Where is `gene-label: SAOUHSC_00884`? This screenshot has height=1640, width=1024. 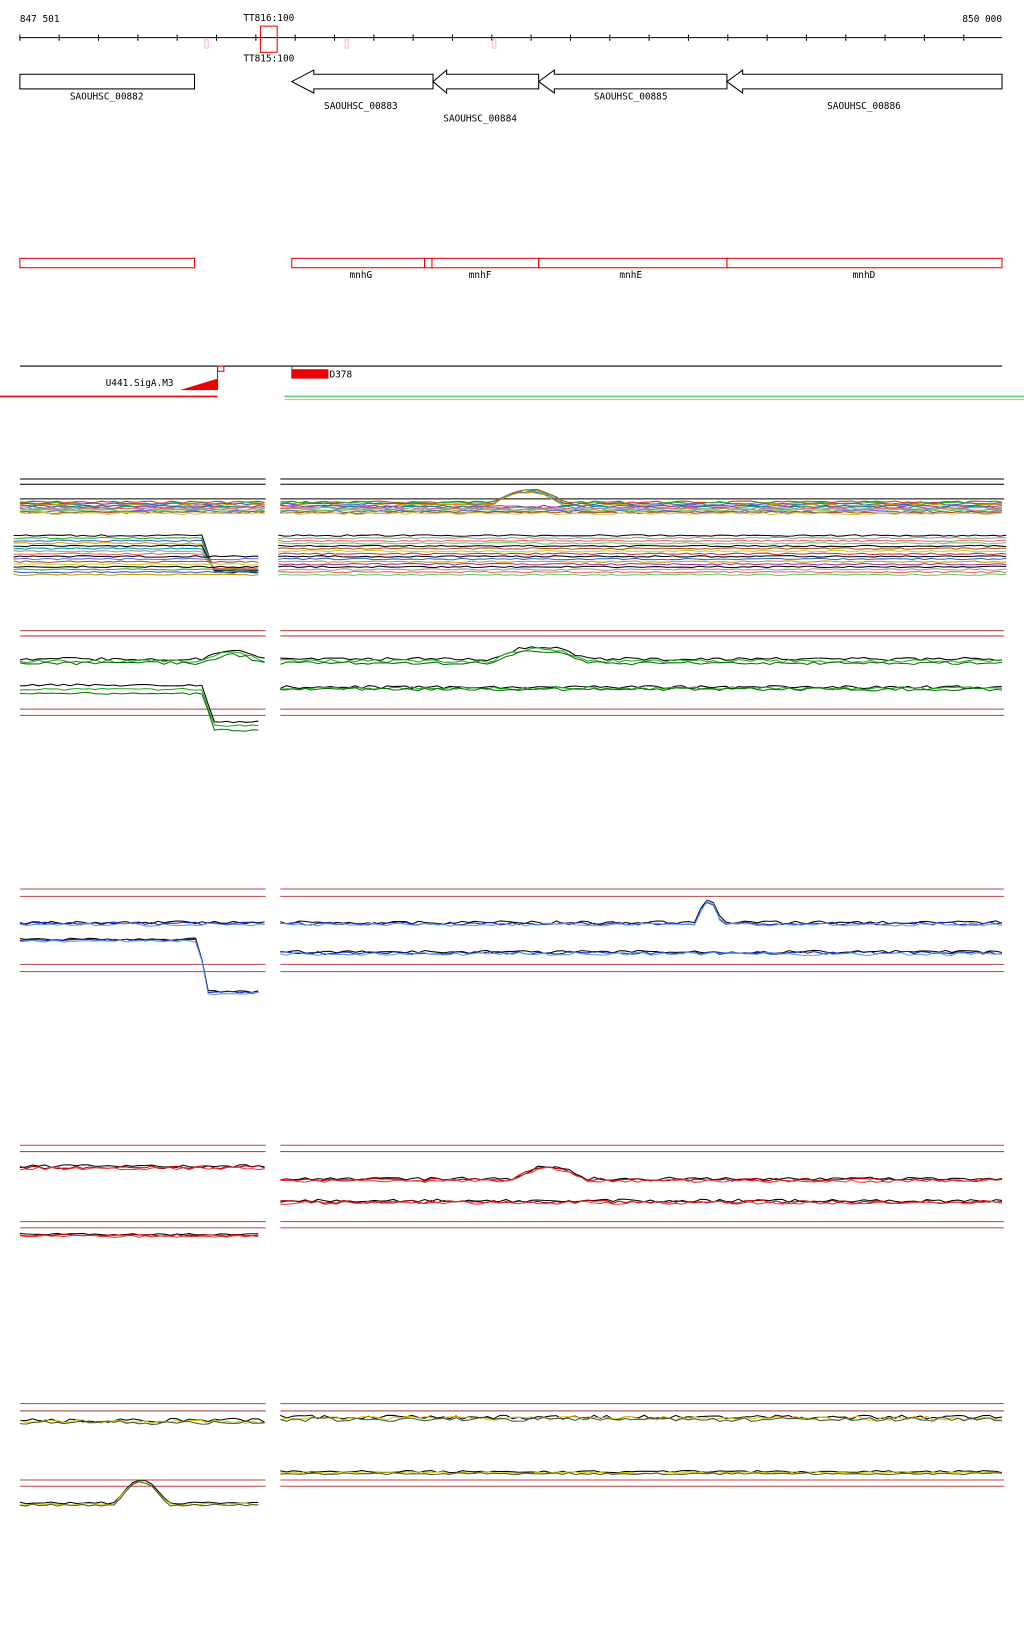 gene-label: SAOUHSC_00884 is located at coordinates (480, 118).